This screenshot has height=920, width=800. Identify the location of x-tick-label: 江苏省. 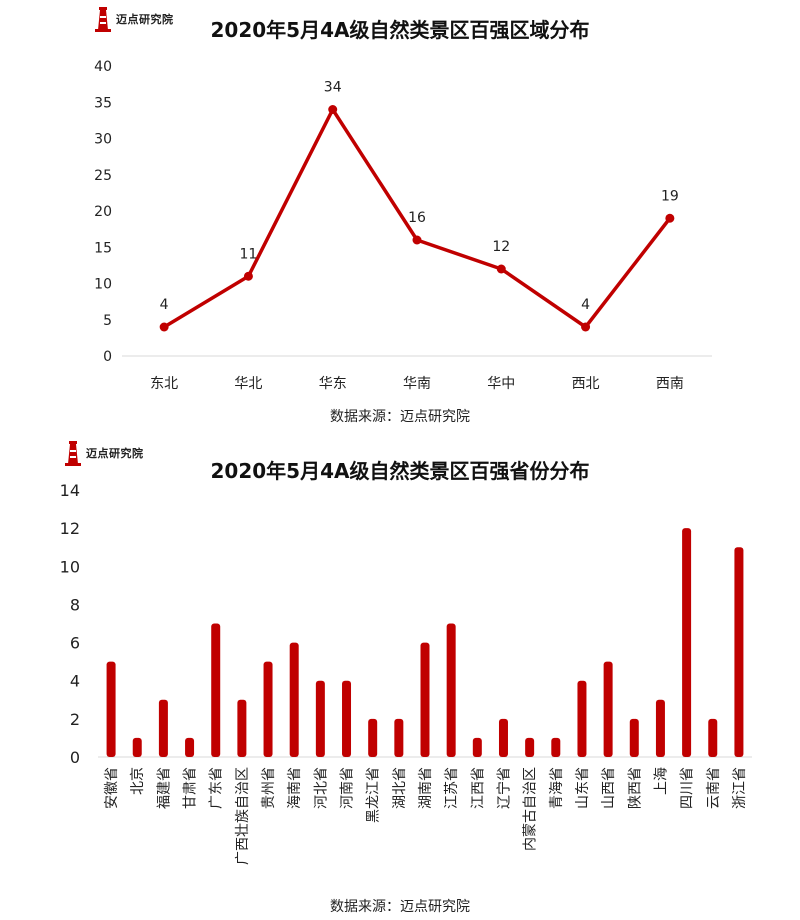
(452, 788).